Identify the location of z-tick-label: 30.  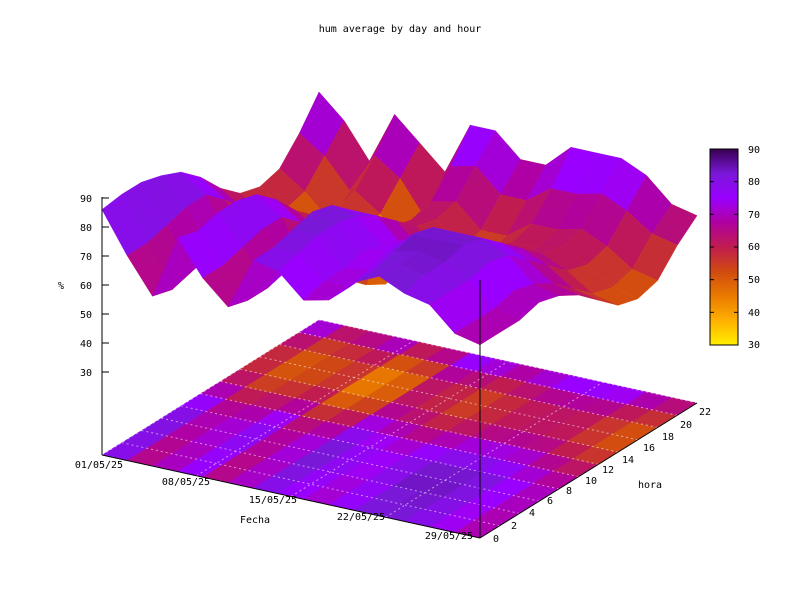
(86, 373).